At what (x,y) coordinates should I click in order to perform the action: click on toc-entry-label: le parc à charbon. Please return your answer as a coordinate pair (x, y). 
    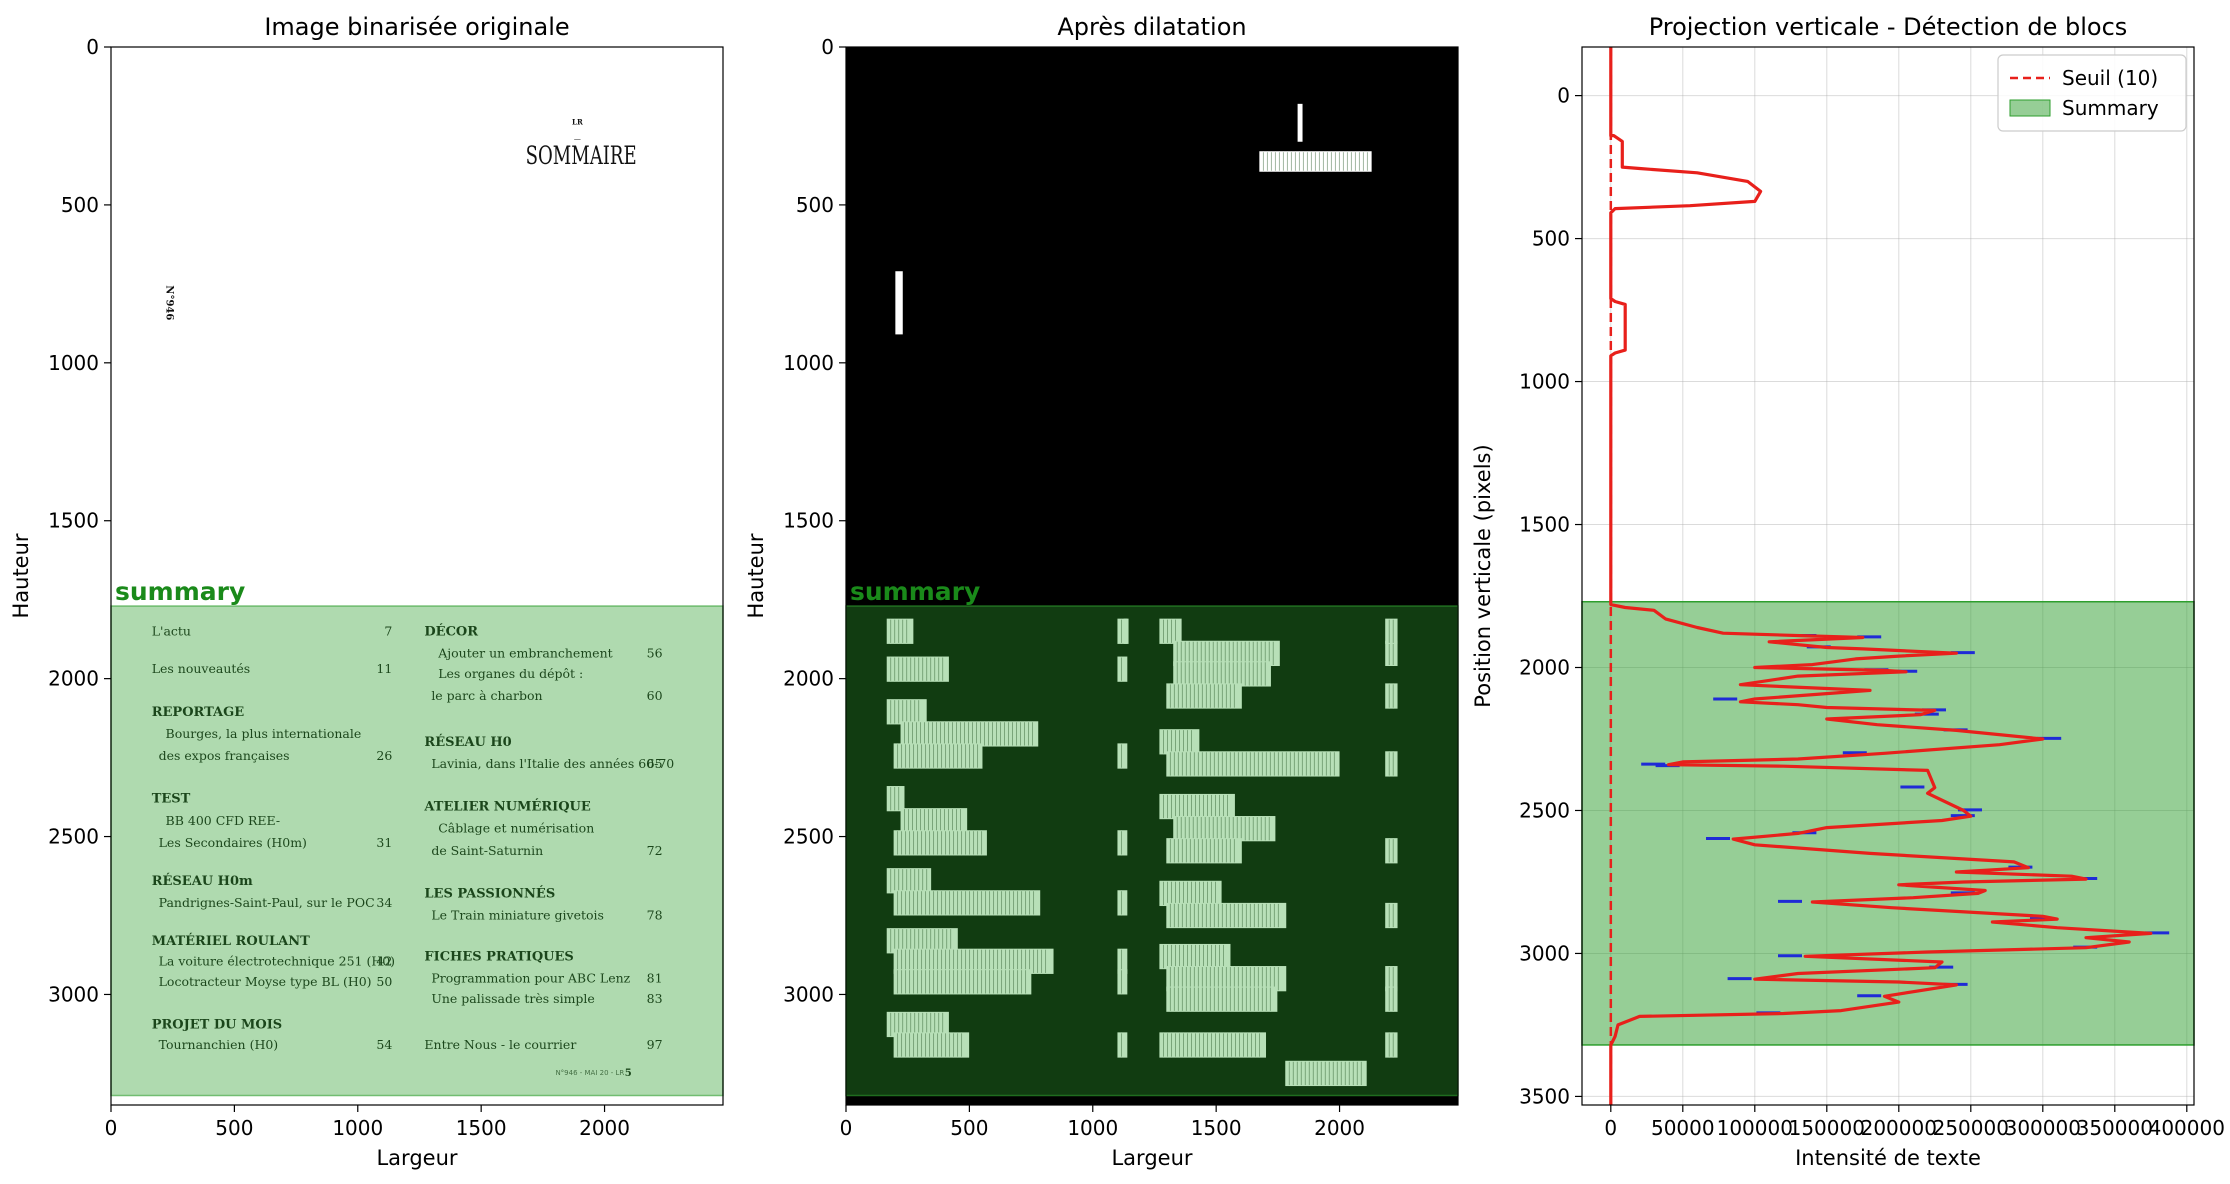
    Looking at the image, I should click on (486, 695).